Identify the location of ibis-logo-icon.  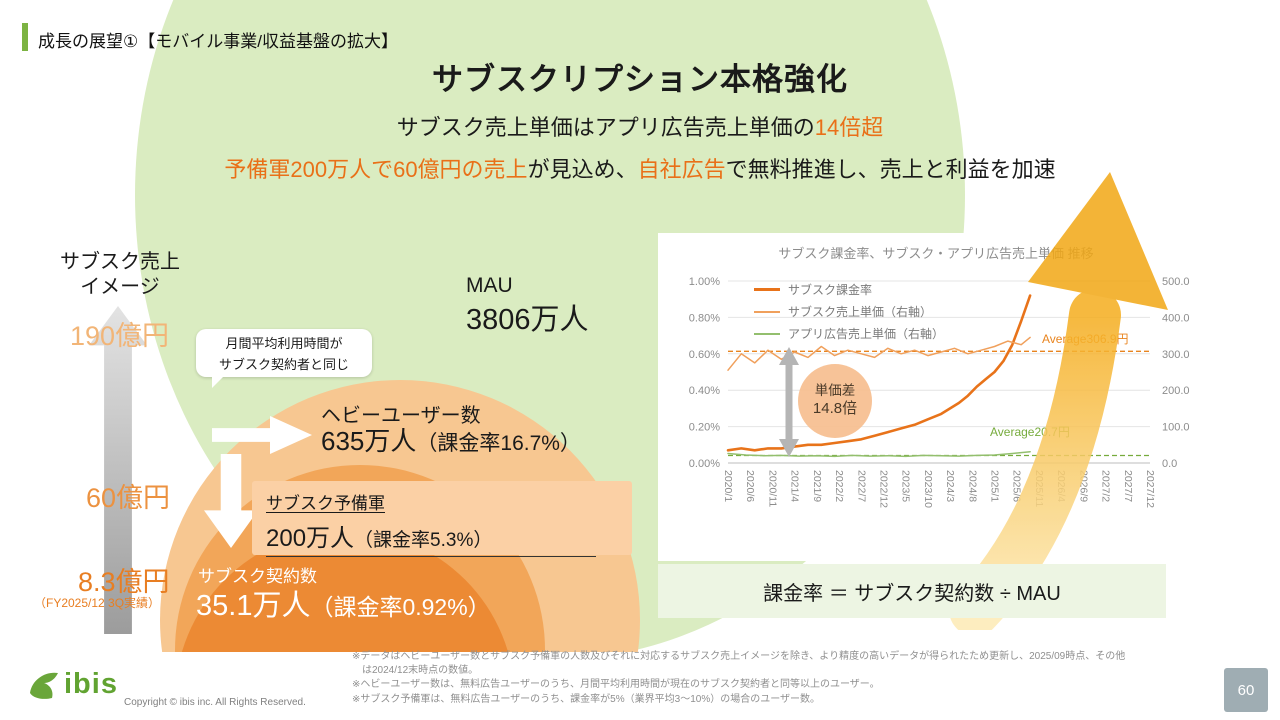
(44, 685).